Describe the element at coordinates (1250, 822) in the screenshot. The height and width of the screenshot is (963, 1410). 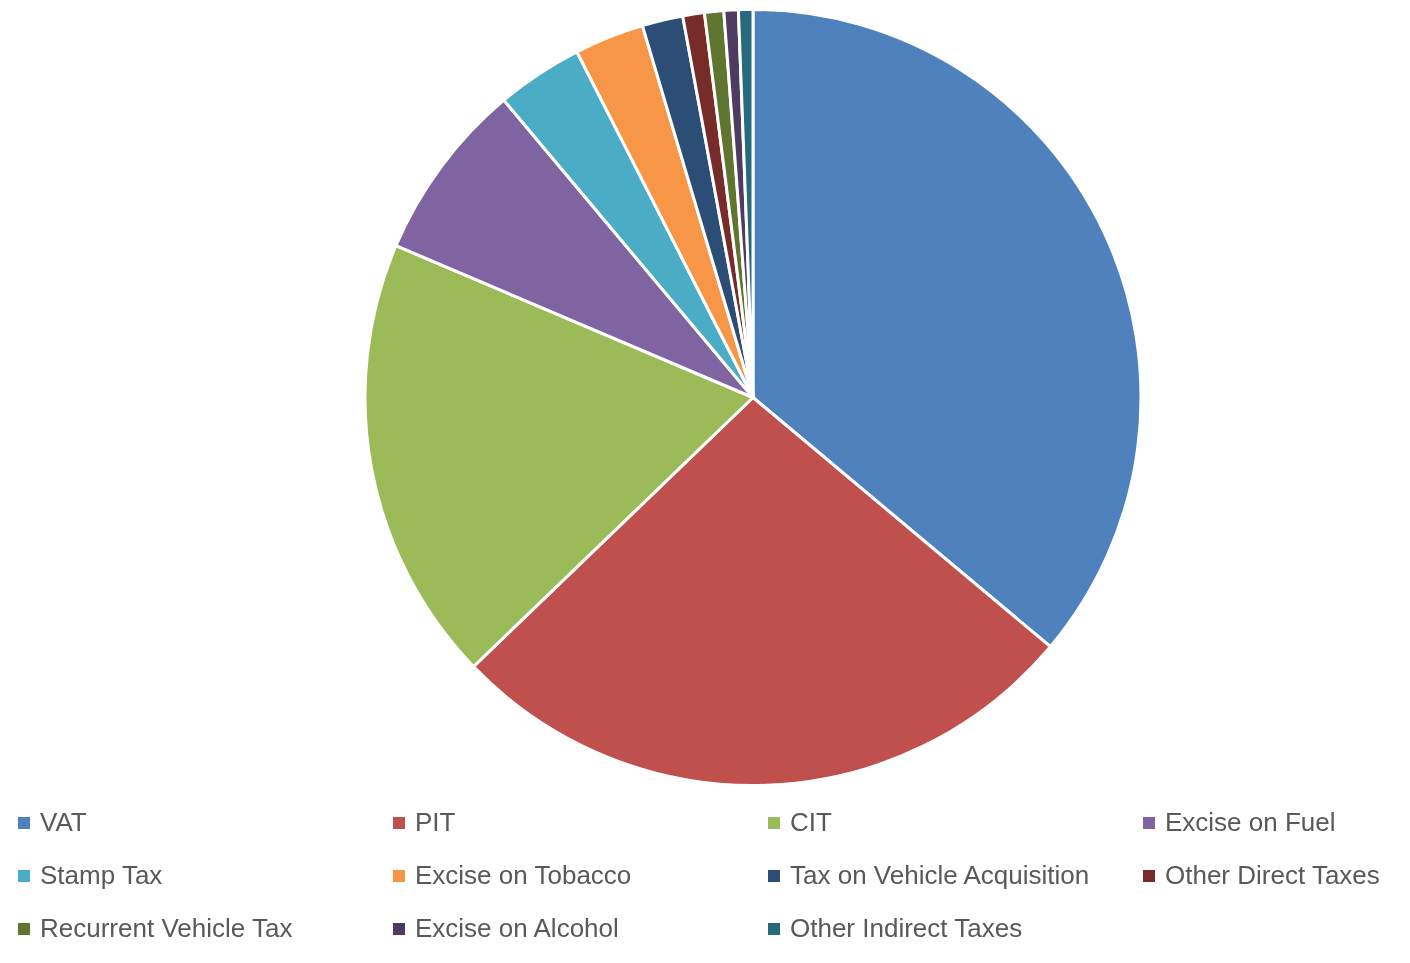
I see `legend-label: Excise on Fuel` at that location.